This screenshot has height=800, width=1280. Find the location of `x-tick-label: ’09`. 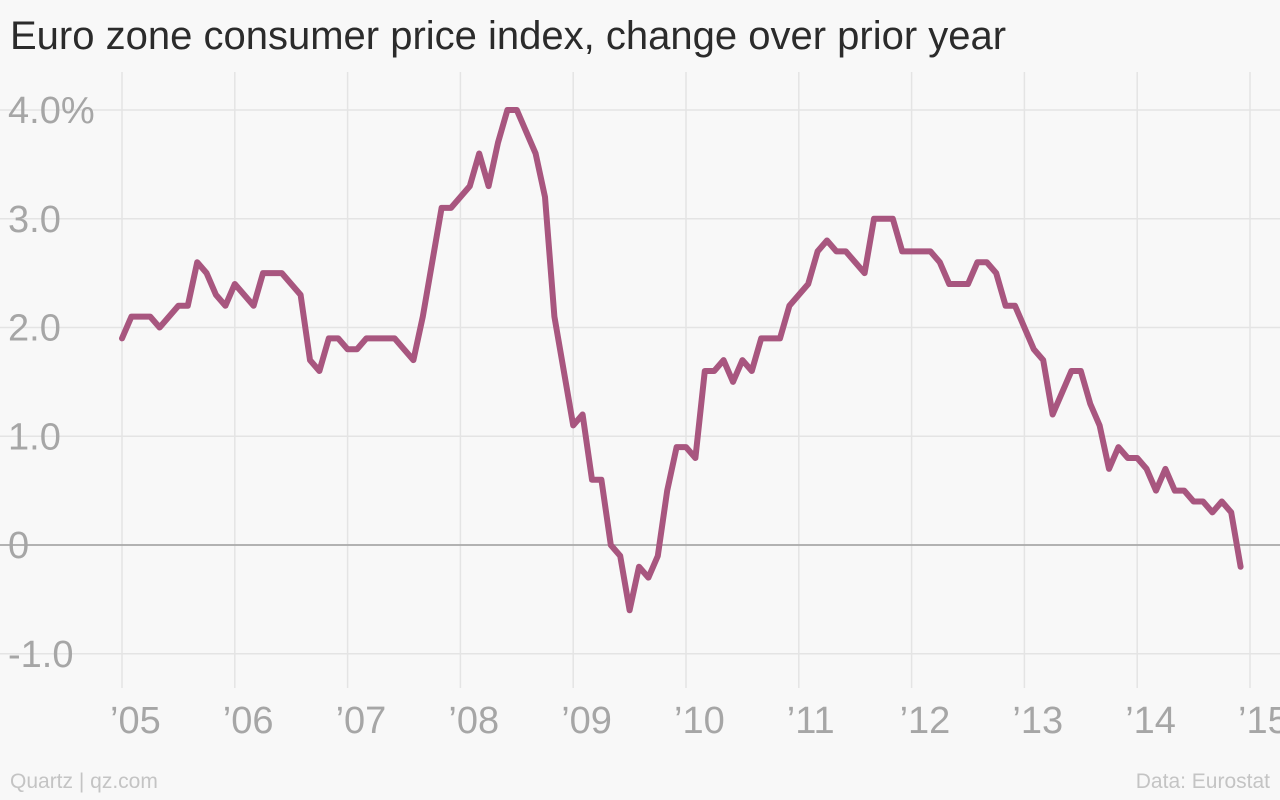

x-tick-label: ’09 is located at coordinates (586, 721).